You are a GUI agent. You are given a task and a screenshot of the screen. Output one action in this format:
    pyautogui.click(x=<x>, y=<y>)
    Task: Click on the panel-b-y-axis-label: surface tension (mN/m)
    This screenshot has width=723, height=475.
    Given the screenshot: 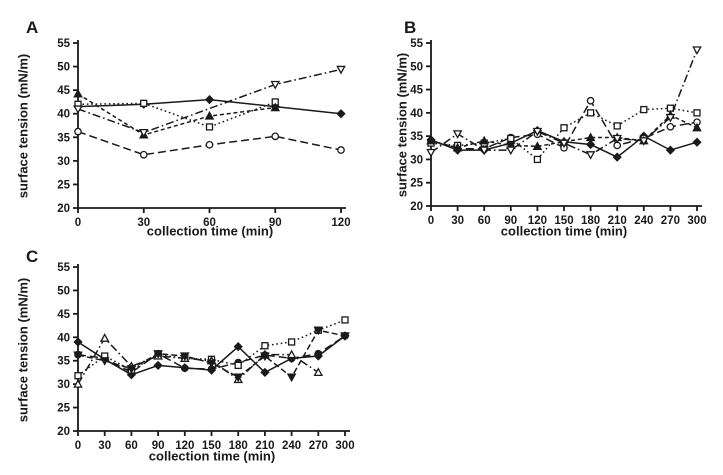 What is the action you would take?
    pyautogui.click(x=402, y=125)
    